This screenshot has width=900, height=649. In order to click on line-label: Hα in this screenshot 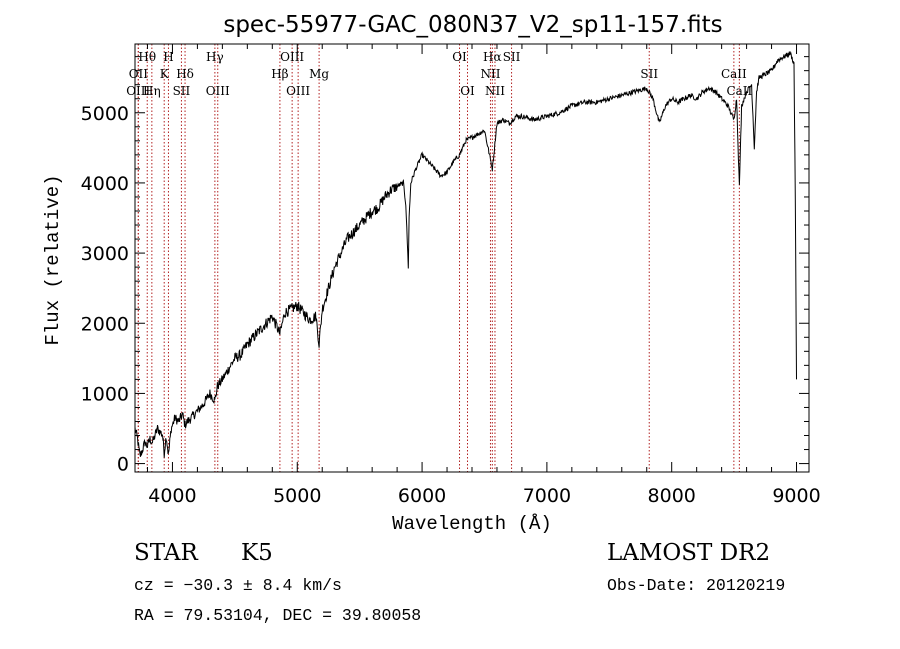, I will do `click(492, 57)`.